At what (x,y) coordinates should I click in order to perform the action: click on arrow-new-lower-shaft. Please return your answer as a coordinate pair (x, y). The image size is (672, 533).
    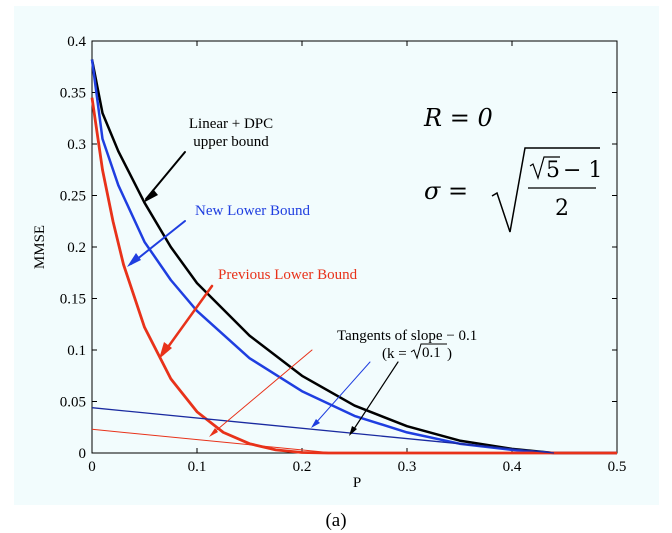
    Looking at the image, I should click on (158, 242).